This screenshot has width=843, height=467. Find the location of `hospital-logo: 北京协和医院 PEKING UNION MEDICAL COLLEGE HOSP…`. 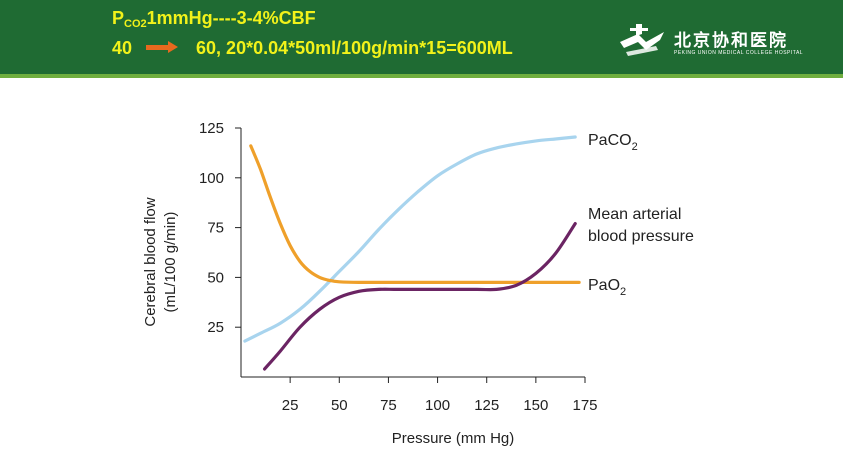

hospital-logo: 北京协和医院 PEKING UNION MEDICAL COLLEGE HOSP… is located at coordinates (721, 40).